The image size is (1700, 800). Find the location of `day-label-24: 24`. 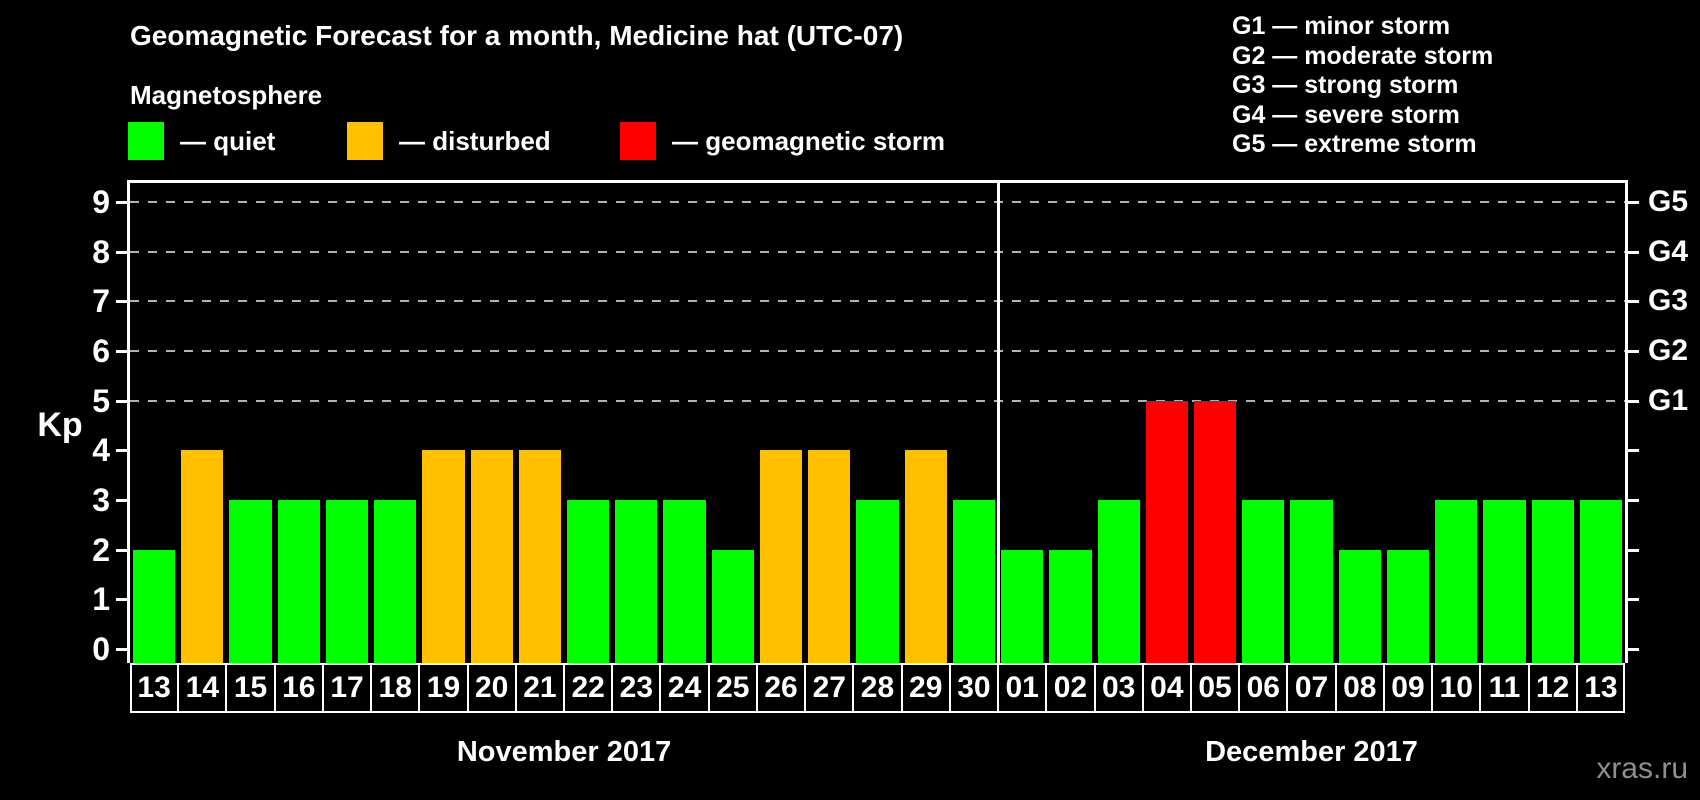

day-label-24: 24 is located at coordinates (684, 687).